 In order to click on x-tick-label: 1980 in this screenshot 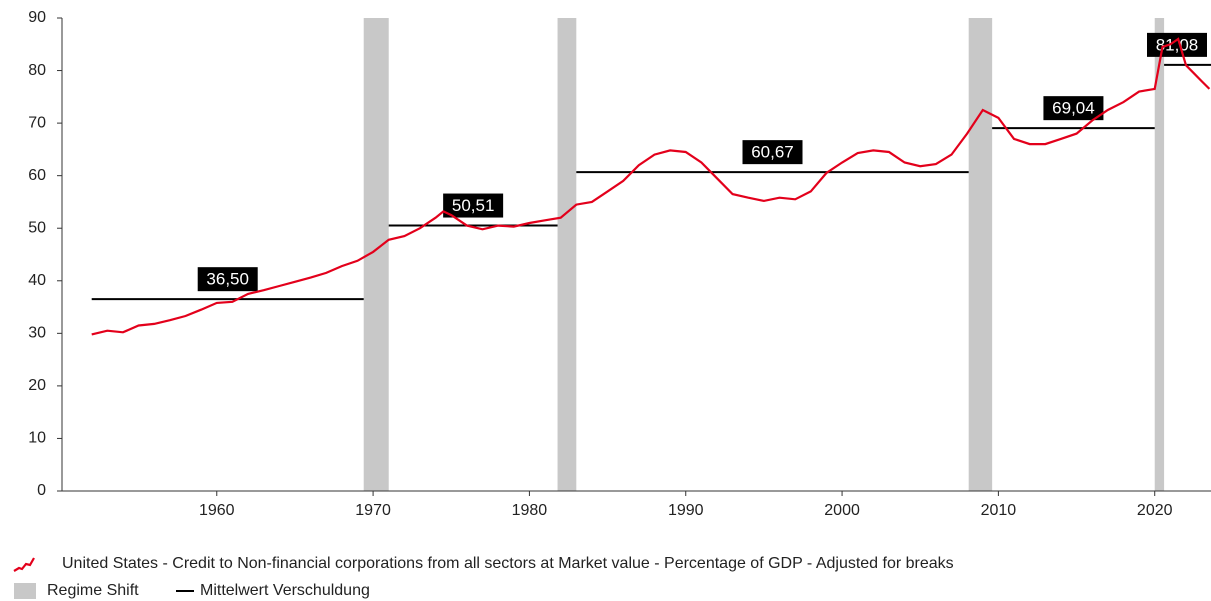, I will do `click(530, 510)`.